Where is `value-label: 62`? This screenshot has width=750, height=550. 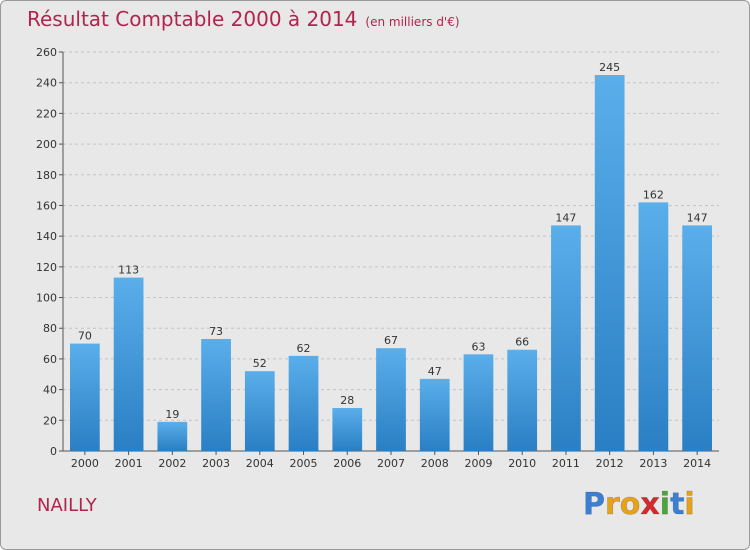 value-label: 62 is located at coordinates (304, 348).